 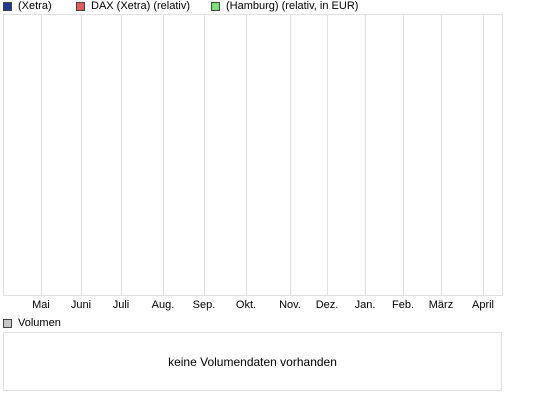 I want to click on x-tick-label: Aug., so click(x=163, y=305).